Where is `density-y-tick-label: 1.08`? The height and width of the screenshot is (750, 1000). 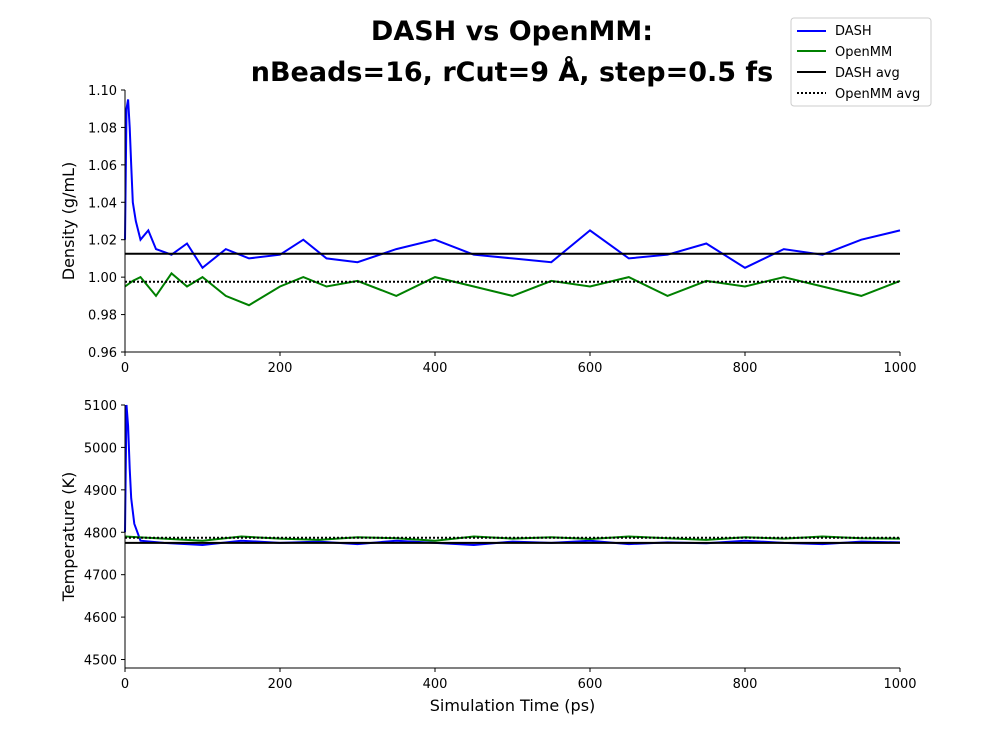
density-y-tick-label: 1.08 is located at coordinates (102, 128).